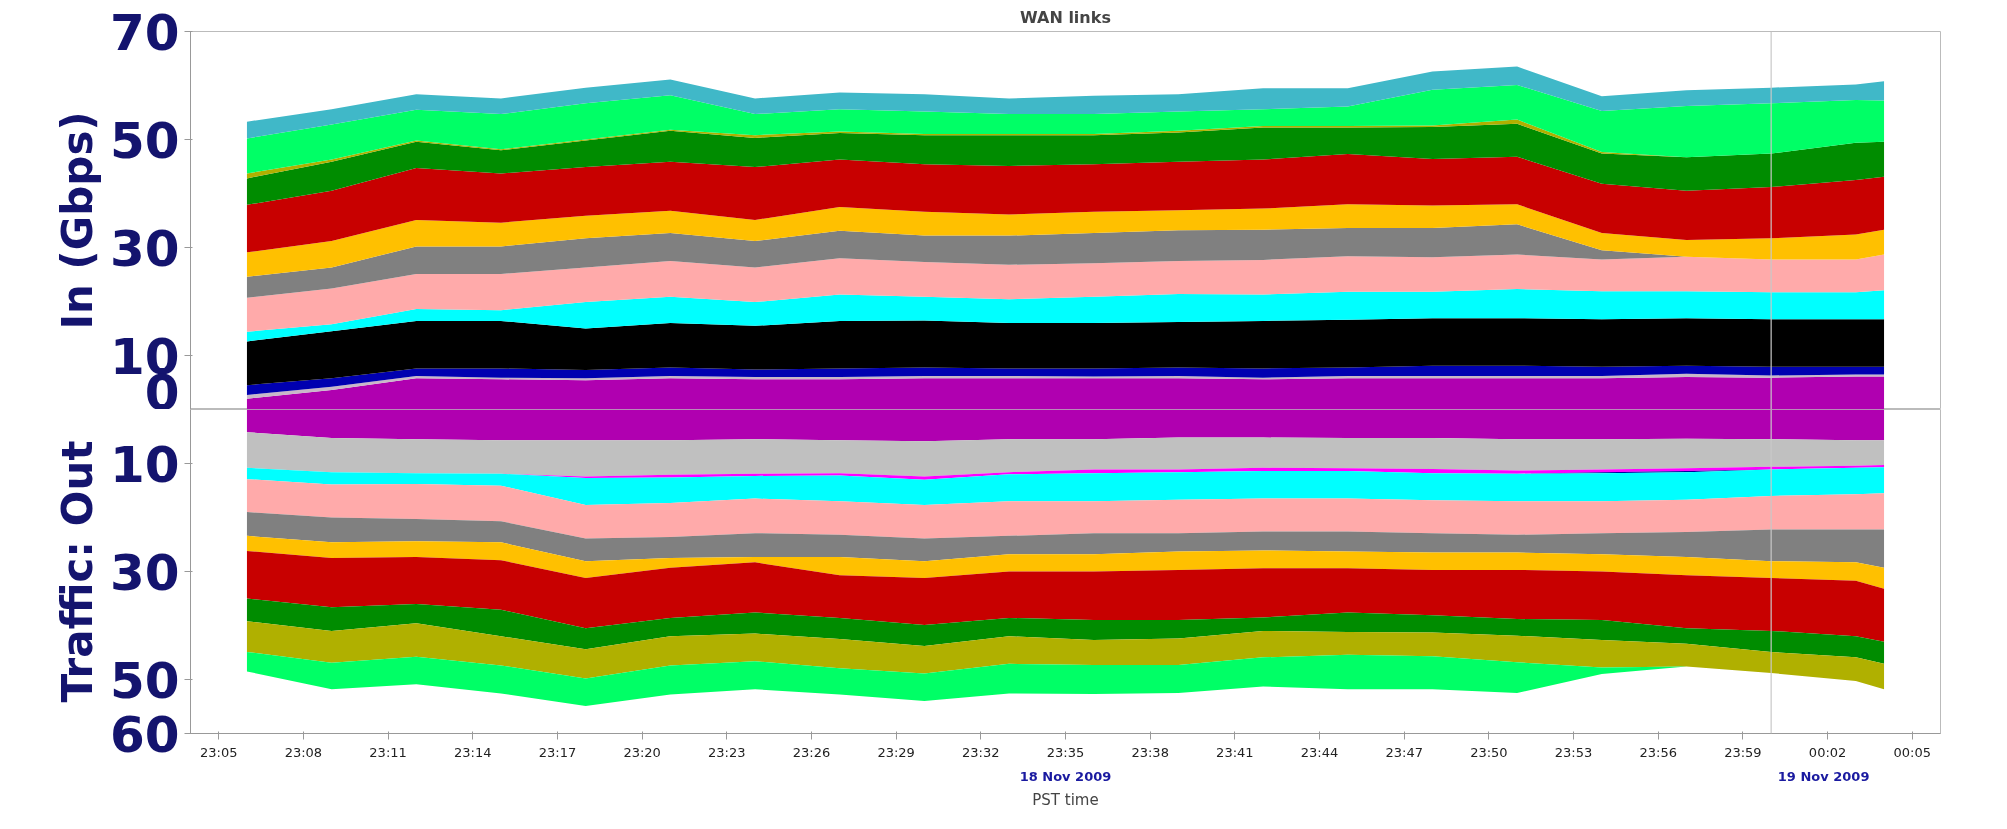 The width and height of the screenshot is (2007, 829). I want to click on x-tick-label: 00:05, so click(1912, 752).